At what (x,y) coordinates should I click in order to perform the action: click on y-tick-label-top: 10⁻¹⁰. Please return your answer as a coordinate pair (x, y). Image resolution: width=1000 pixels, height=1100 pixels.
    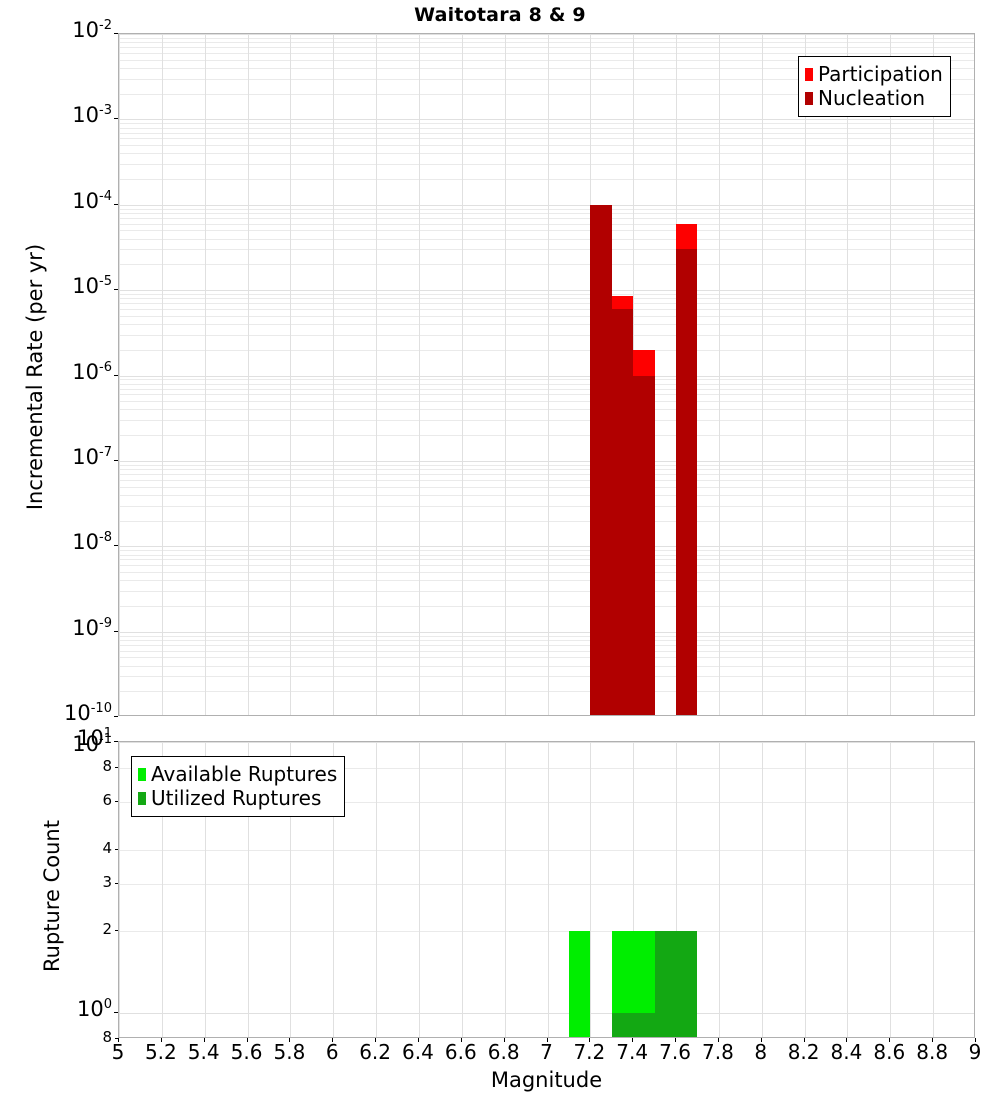
    Looking at the image, I should click on (88, 713).